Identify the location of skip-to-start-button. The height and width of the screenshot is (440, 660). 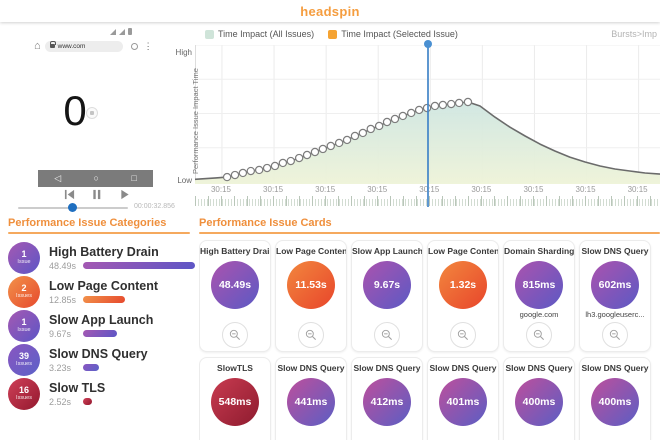
(69, 194).